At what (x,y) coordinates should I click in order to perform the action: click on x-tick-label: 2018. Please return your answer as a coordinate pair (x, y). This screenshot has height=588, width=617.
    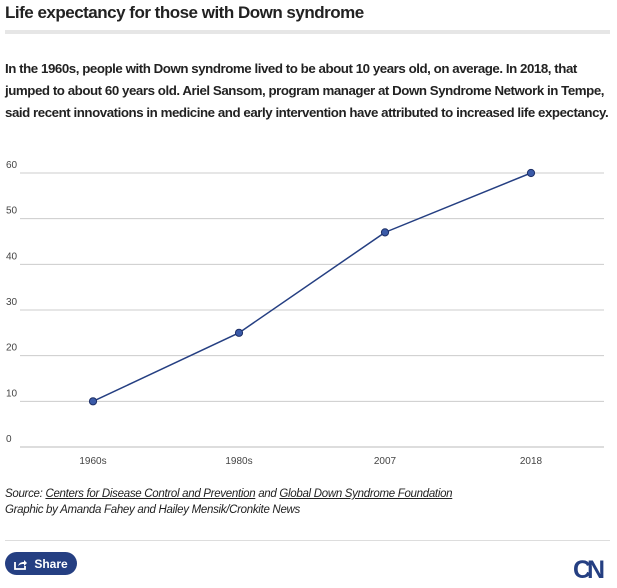
    Looking at the image, I should click on (531, 461).